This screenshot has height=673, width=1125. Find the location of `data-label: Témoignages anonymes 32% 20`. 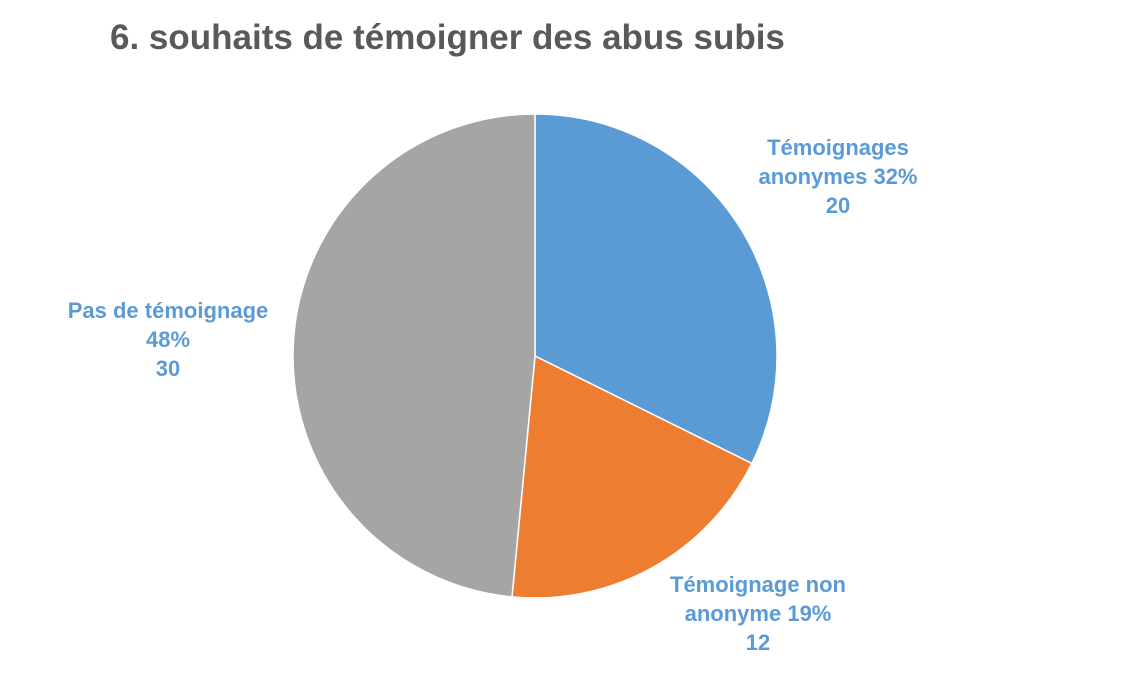

data-label: Témoignages anonymes 32% 20 is located at coordinates (838, 176).